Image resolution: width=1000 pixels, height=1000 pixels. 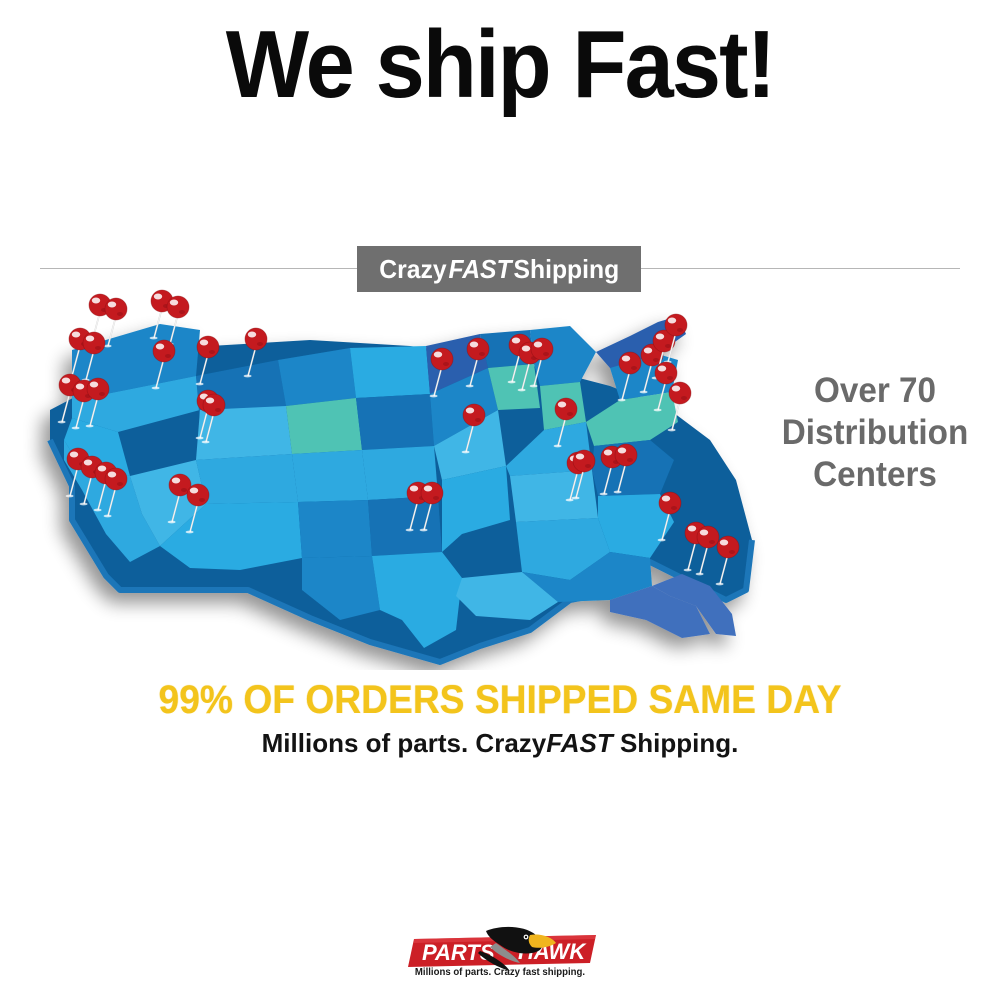 I want to click on callout-line-2: Distribution, so click(x=875, y=432).